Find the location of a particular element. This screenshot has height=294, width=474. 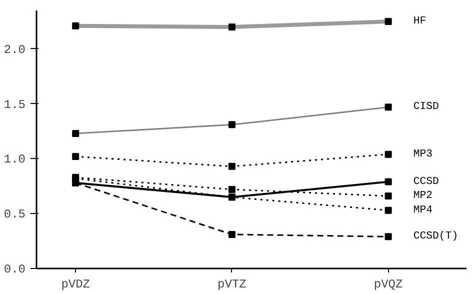

text: CCSD is located at coordinates (426, 182).